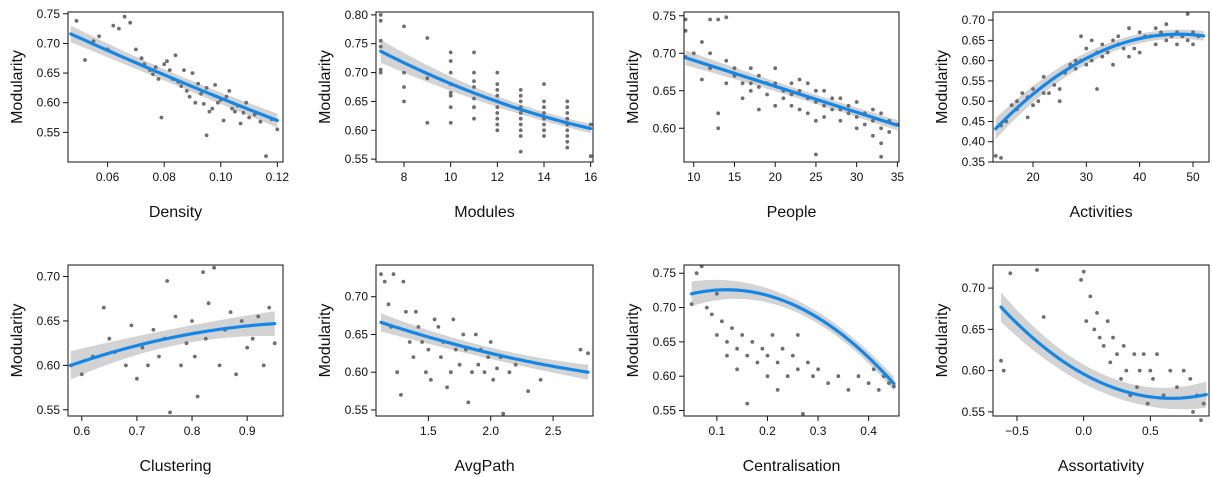 The height and width of the screenshot is (477, 1212). What do you see at coordinates (591, 177) in the screenshot?
I see `x-tick-label: 16` at bounding box center [591, 177].